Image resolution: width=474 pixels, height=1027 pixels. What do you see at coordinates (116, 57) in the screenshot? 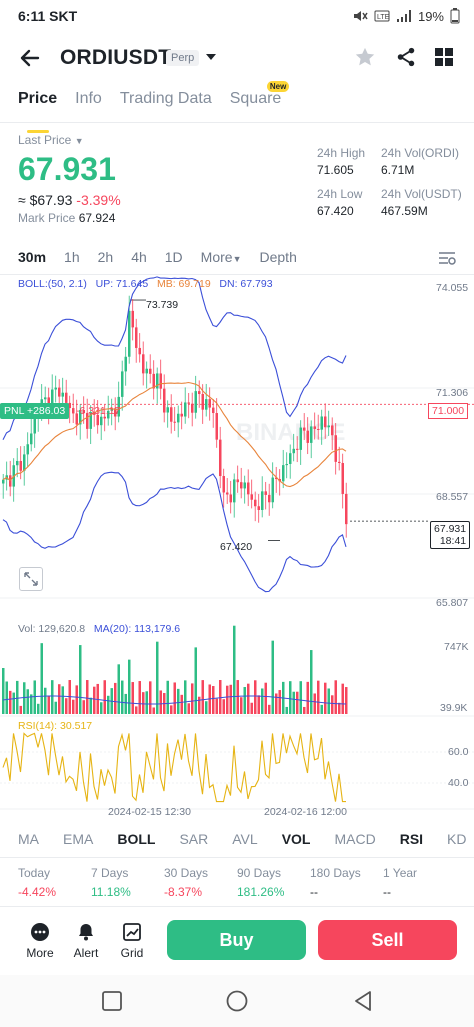
I see `symbol-title: ORDIUSDT` at bounding box center [116, 57].